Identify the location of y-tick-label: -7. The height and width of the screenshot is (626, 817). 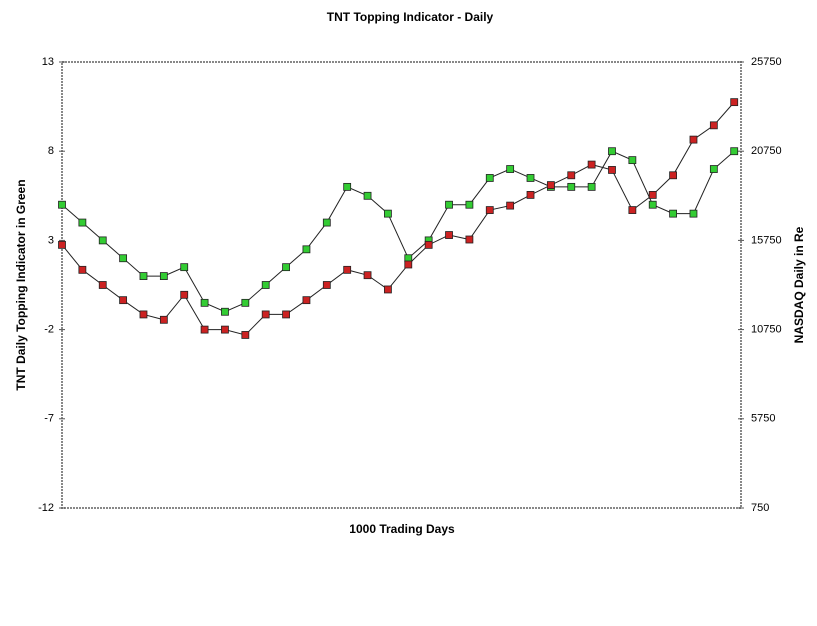
(49, 419).